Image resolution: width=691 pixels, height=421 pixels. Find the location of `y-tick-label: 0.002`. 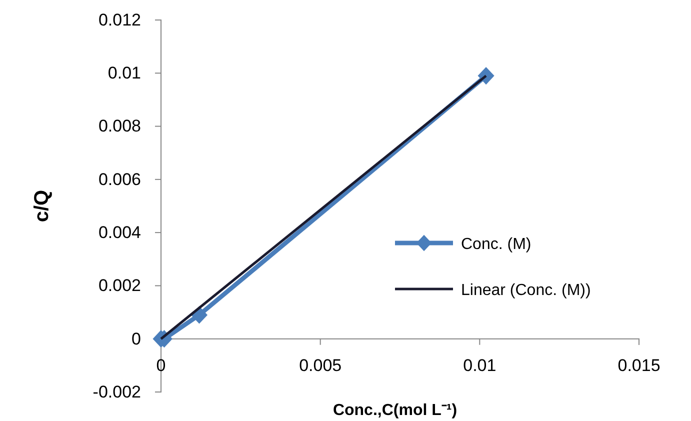

y-tick-label: 0.002 is located at coordinates (119, 286).